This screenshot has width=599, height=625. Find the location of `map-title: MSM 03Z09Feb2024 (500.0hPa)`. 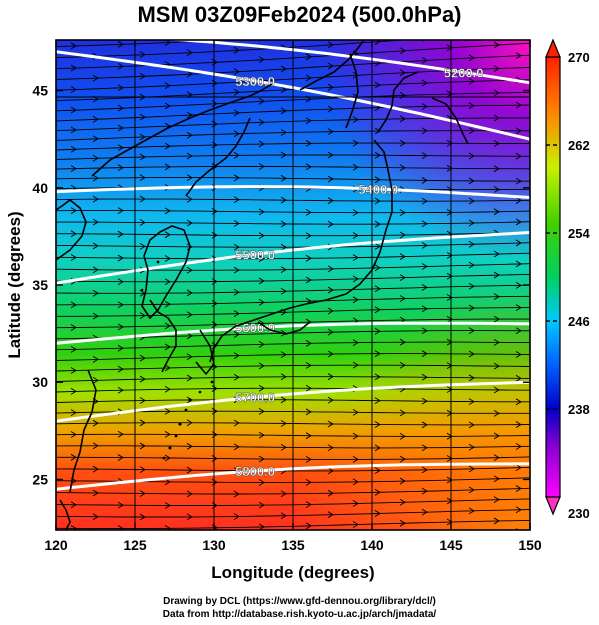

map-title: MSM 03Z09Feb2024 (500.0hPa) is located at coordinates (299, 14).